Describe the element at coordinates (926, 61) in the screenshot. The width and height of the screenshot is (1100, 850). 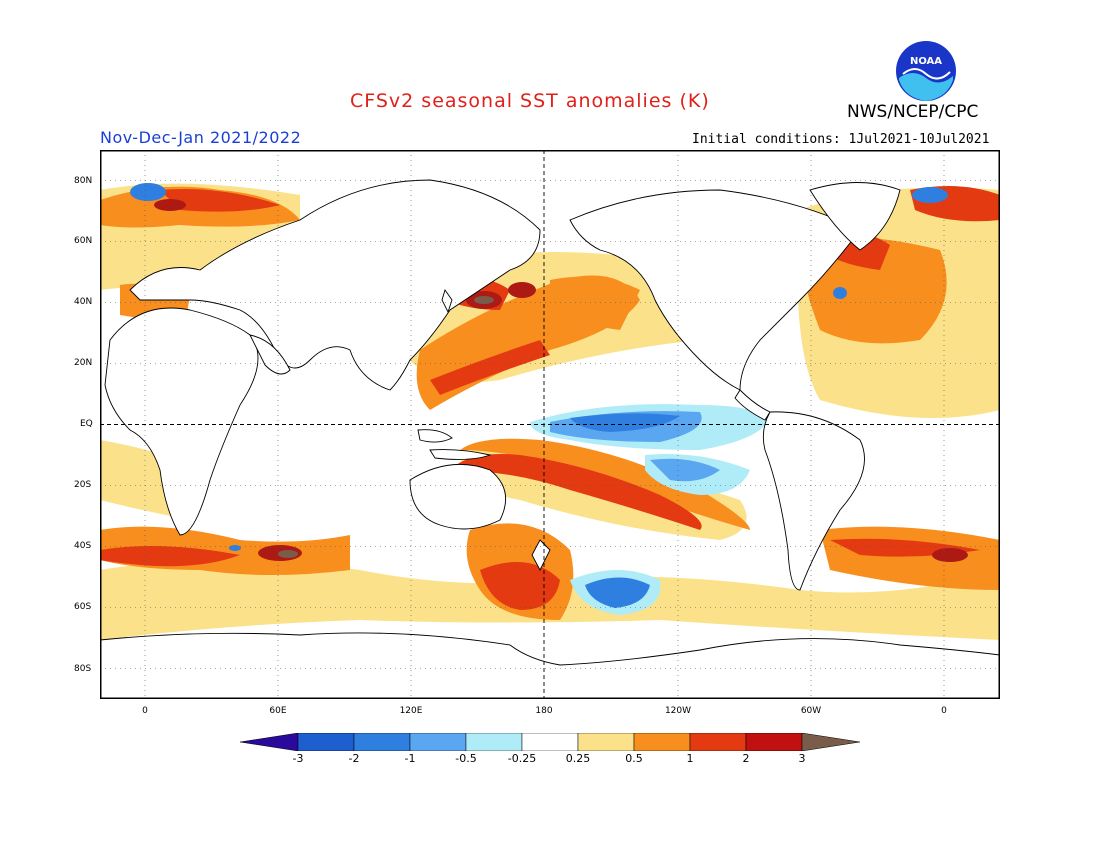
I see `svg-text: NOAA` at that location.